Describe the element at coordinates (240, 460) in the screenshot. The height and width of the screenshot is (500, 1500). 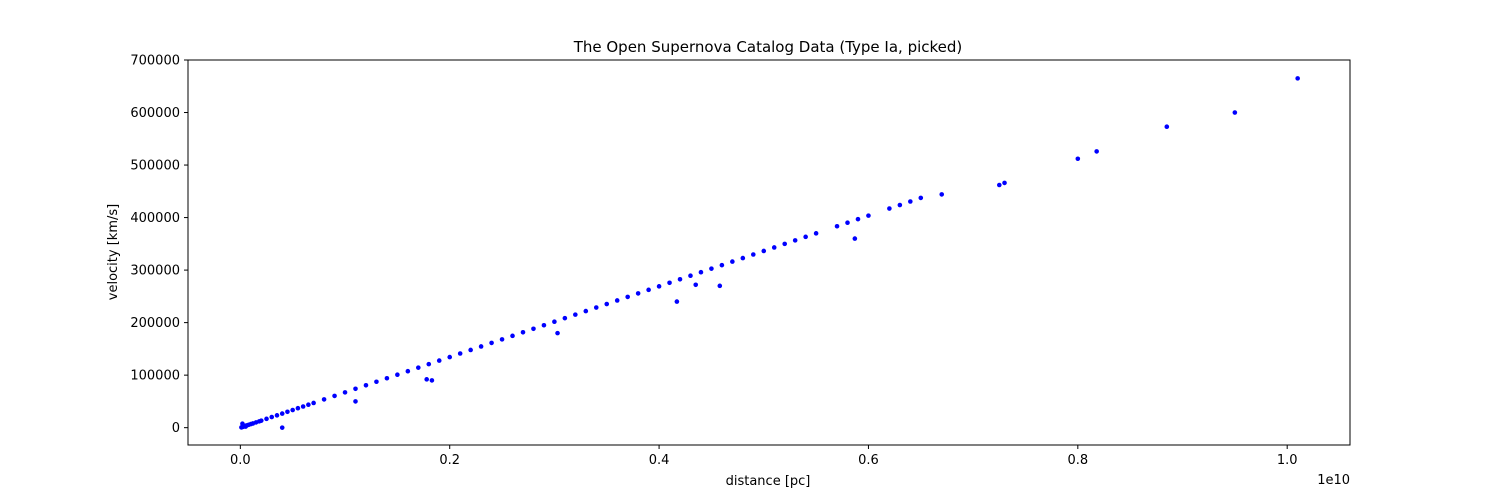
I see `x-tick-label: 0.0` at that location.